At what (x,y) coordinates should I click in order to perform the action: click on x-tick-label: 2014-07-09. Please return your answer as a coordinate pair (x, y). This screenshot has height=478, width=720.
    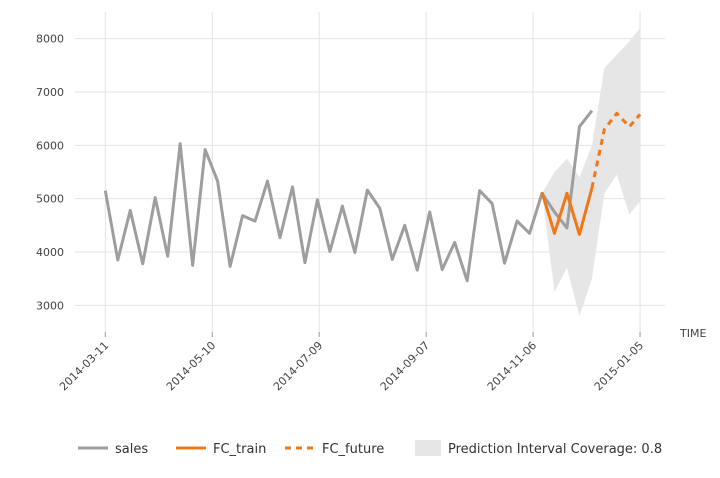
    Looking at the image, I should click on (298, 366).